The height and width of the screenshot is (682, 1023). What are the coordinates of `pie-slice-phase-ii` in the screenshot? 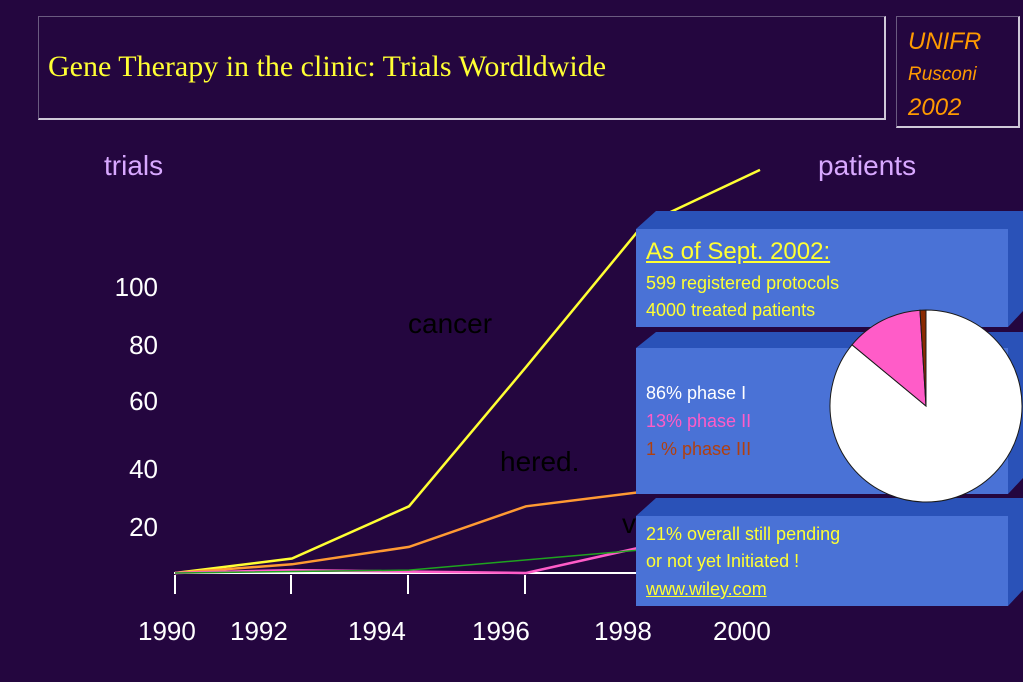 It's located at (889, 358).